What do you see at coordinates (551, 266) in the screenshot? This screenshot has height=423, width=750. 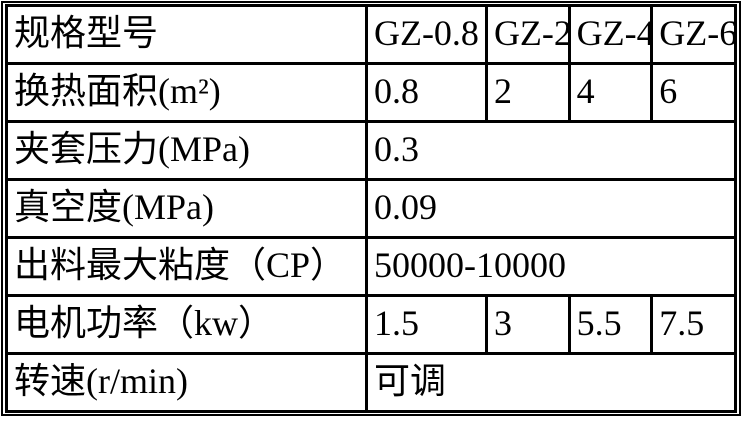 I see `spec-value-cell: 50000-10000` at bounding box center [551, 266].